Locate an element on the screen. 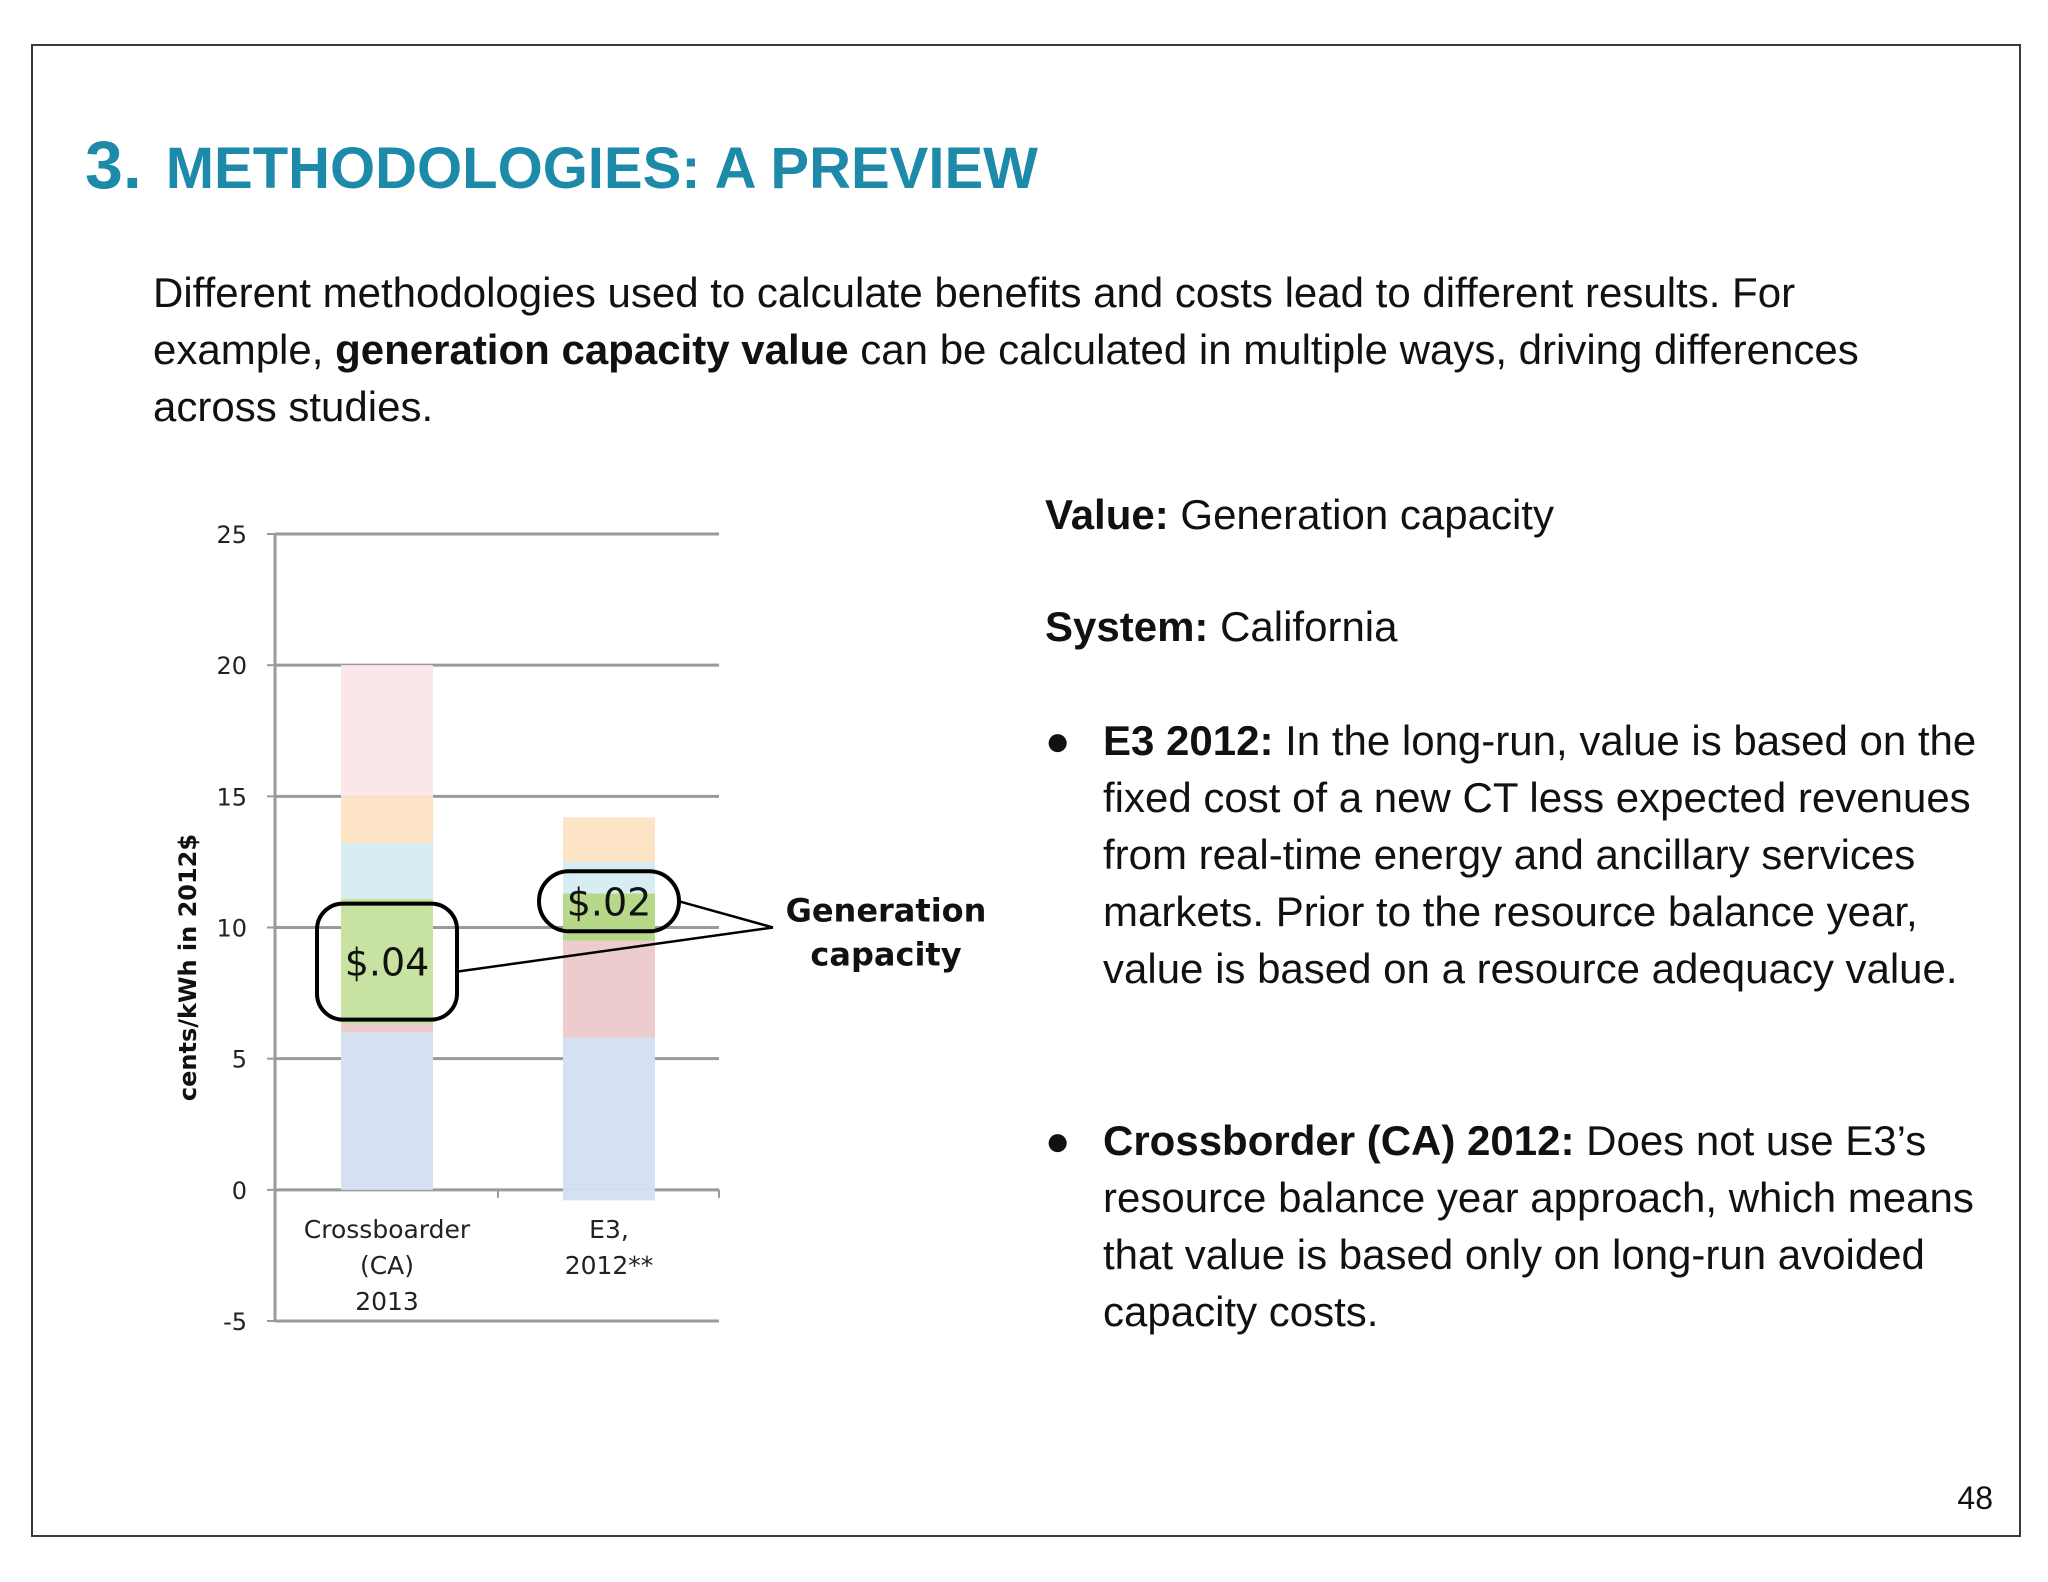 The image size is (2048, 1582). value-label: Value: is located at coordinates (1107, 514).